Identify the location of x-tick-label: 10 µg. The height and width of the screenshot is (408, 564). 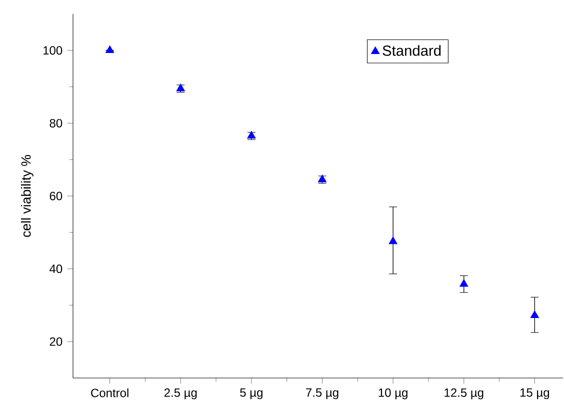
(393, 394).